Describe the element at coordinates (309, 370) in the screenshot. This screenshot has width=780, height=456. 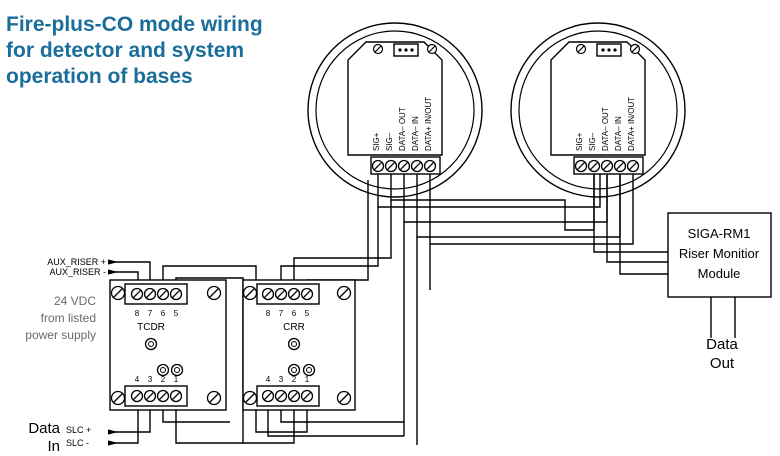
I see `crr-led-2-icon` at that location.